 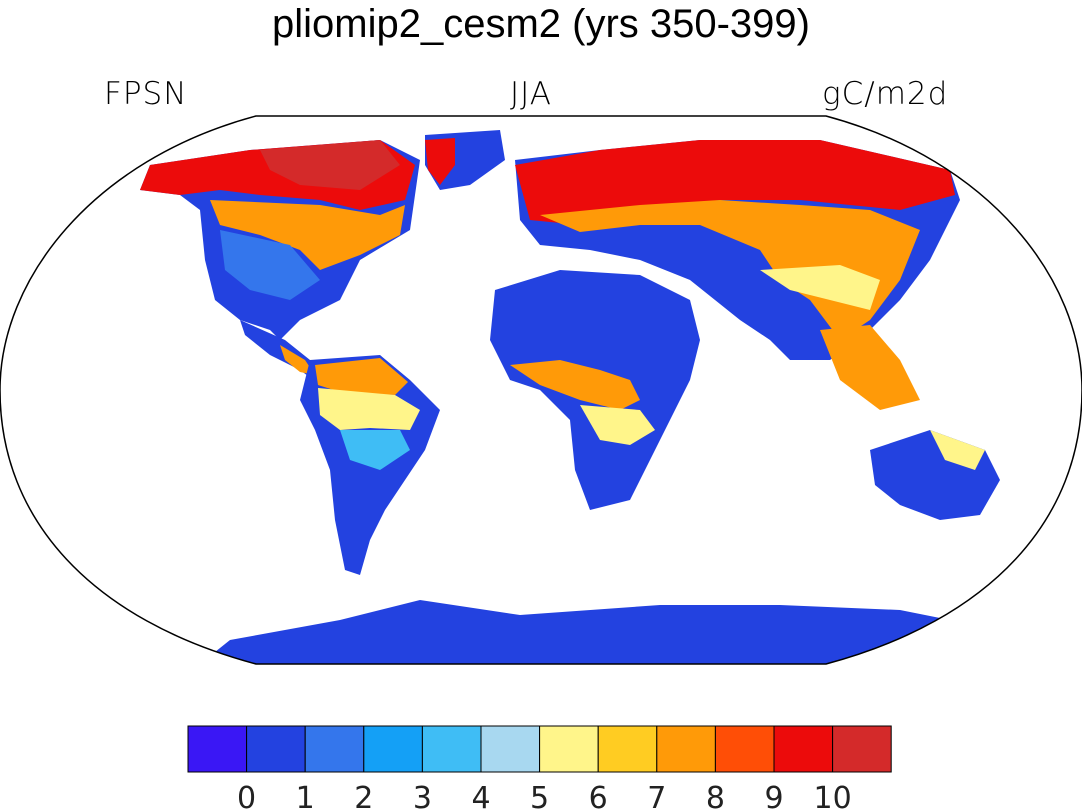 What do you see at coordinates (361, 376) in the screenshot?
I see `south-america-orange` at bounding box center [361, 376].